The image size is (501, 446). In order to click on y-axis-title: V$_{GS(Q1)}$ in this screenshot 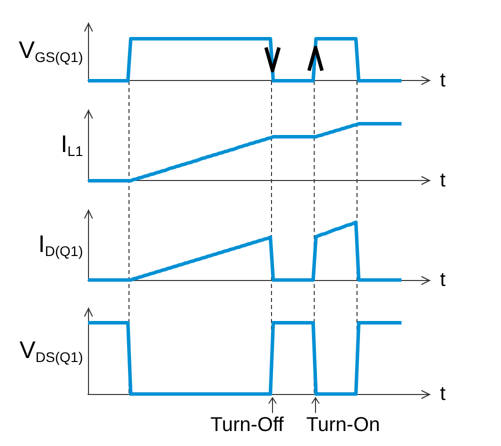, I will do `click(50, 51)`.